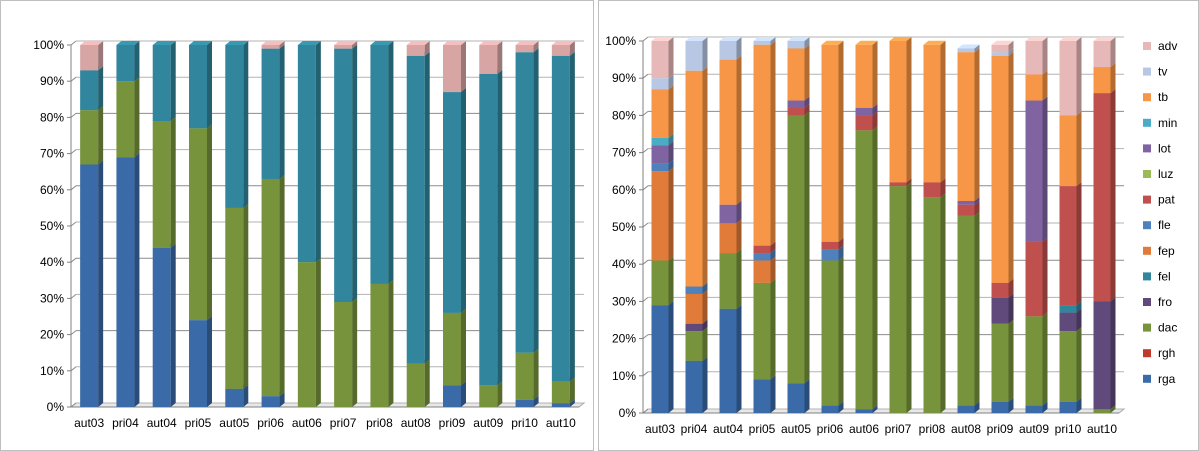  Describe the element at coordinates (1166, 200) in the screenshot. I see `legend-label: pat` at that location.